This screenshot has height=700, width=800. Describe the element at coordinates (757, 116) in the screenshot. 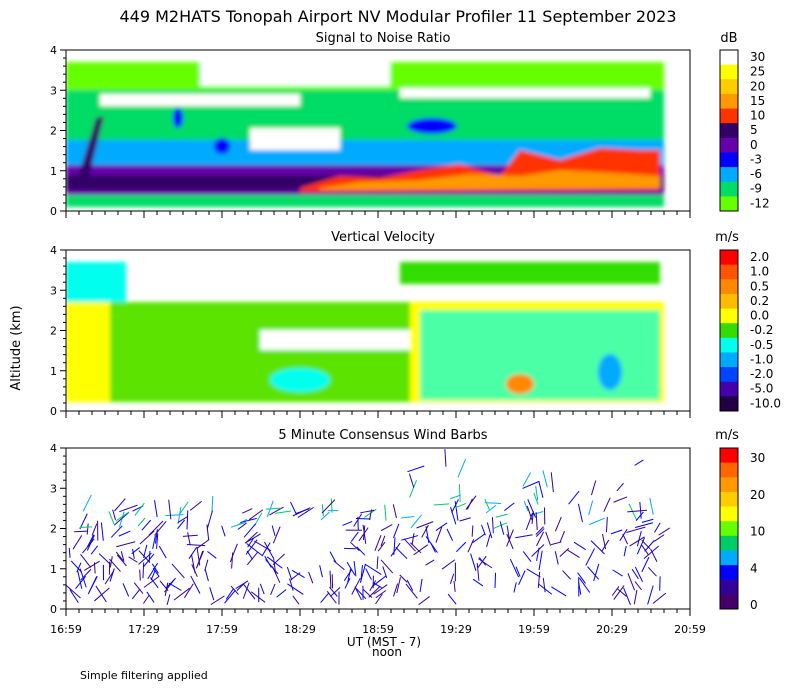

I see `colorbar-label: 10` at that location.